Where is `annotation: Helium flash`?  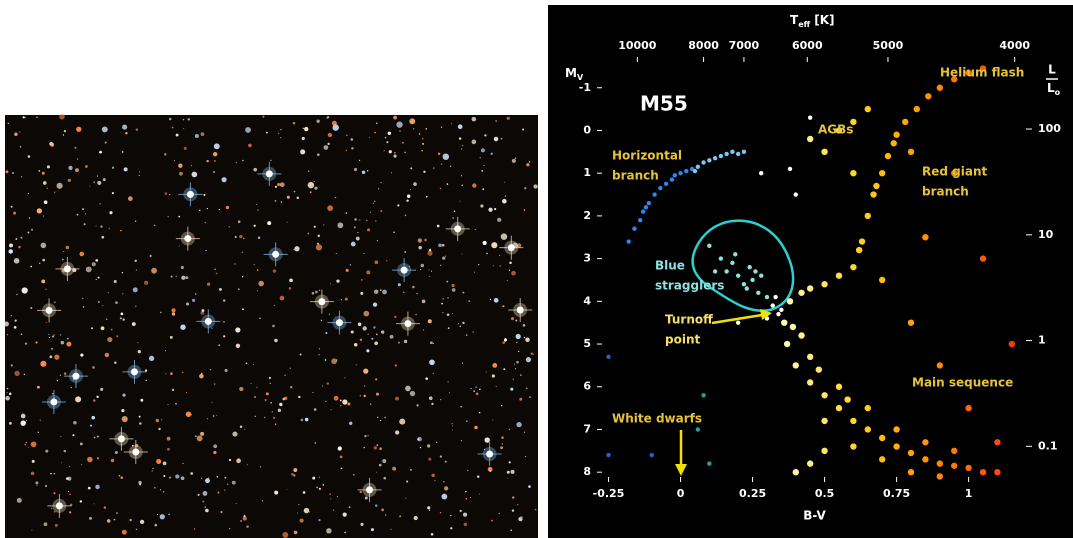
annotation: Helium flash is located at coordinates (982, 73).